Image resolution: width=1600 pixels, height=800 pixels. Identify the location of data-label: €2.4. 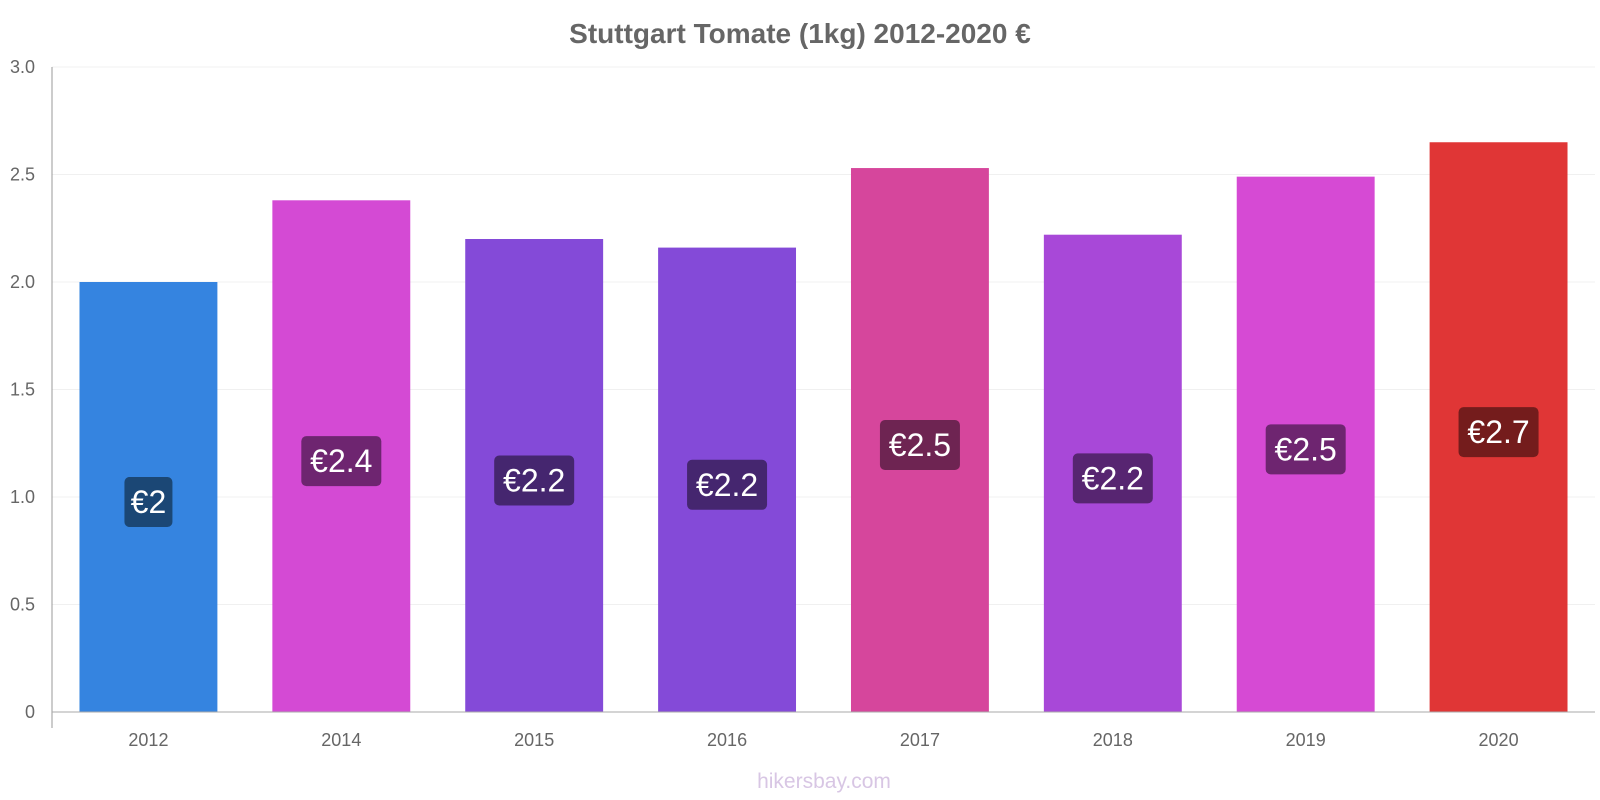
(341, 461).